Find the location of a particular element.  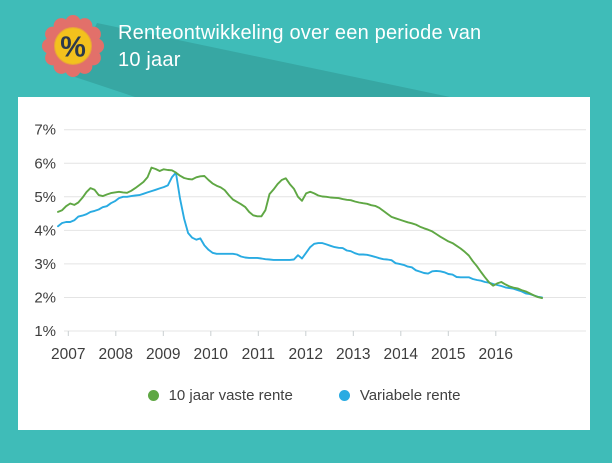

legend-label-variabele-rente: Variabele rente is located at coordinates (410, 395).